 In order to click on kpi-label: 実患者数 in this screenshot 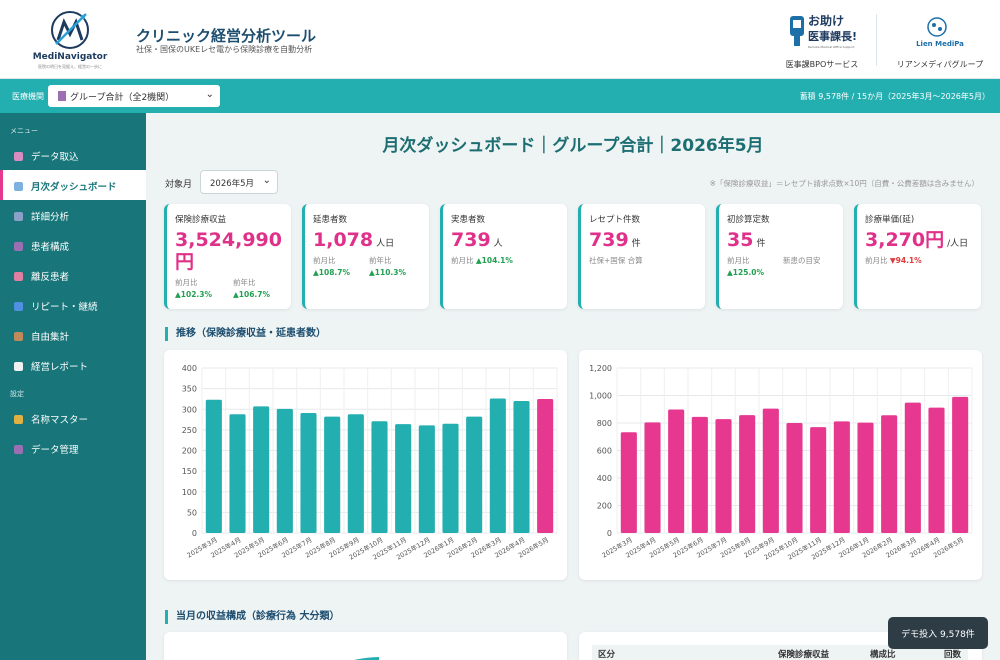, I will do `click(468, 220)`.